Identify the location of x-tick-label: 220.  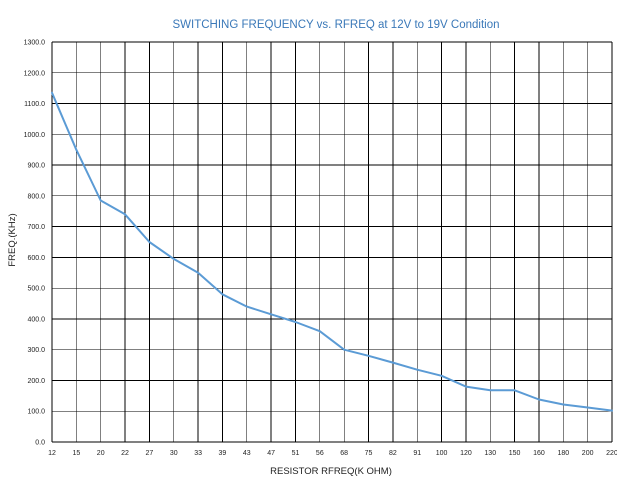
(611, 453).